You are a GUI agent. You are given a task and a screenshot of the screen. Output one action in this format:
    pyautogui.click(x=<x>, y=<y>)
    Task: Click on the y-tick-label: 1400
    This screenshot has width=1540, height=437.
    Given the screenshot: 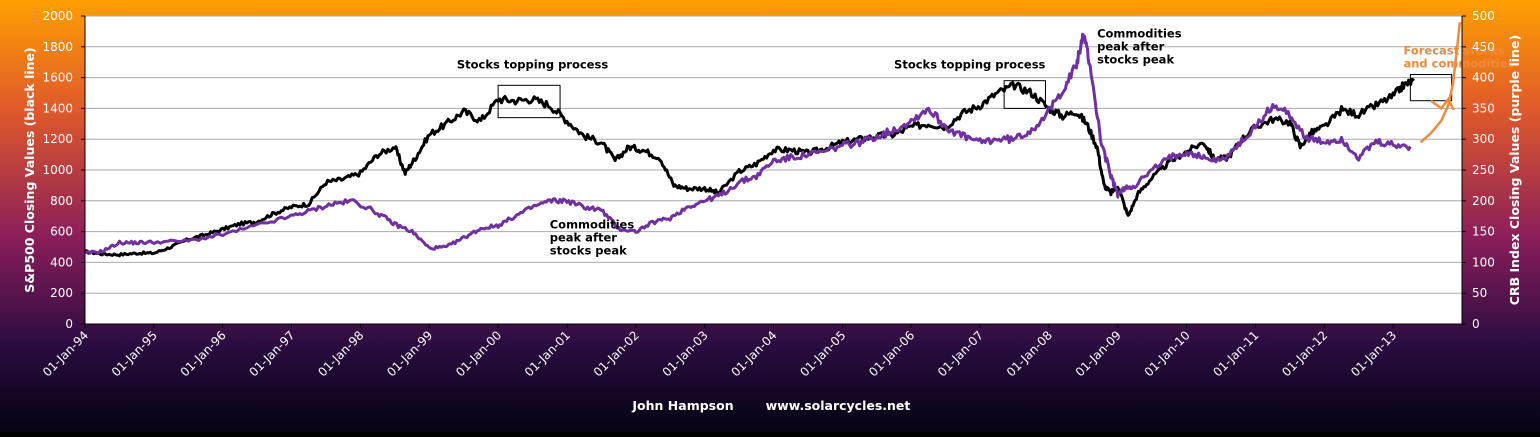 What is the action you would take?
    pyautogui.click(x=57, y=108)
    